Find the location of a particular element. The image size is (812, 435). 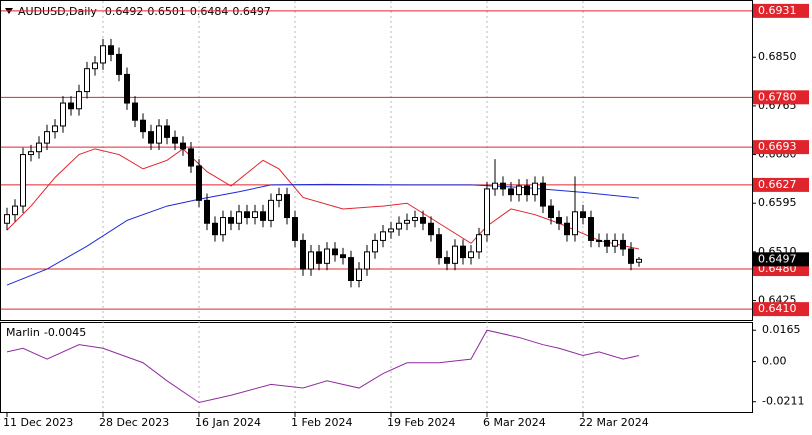

y-tick-label: 0.6850 is located at coordinates (777, 56).